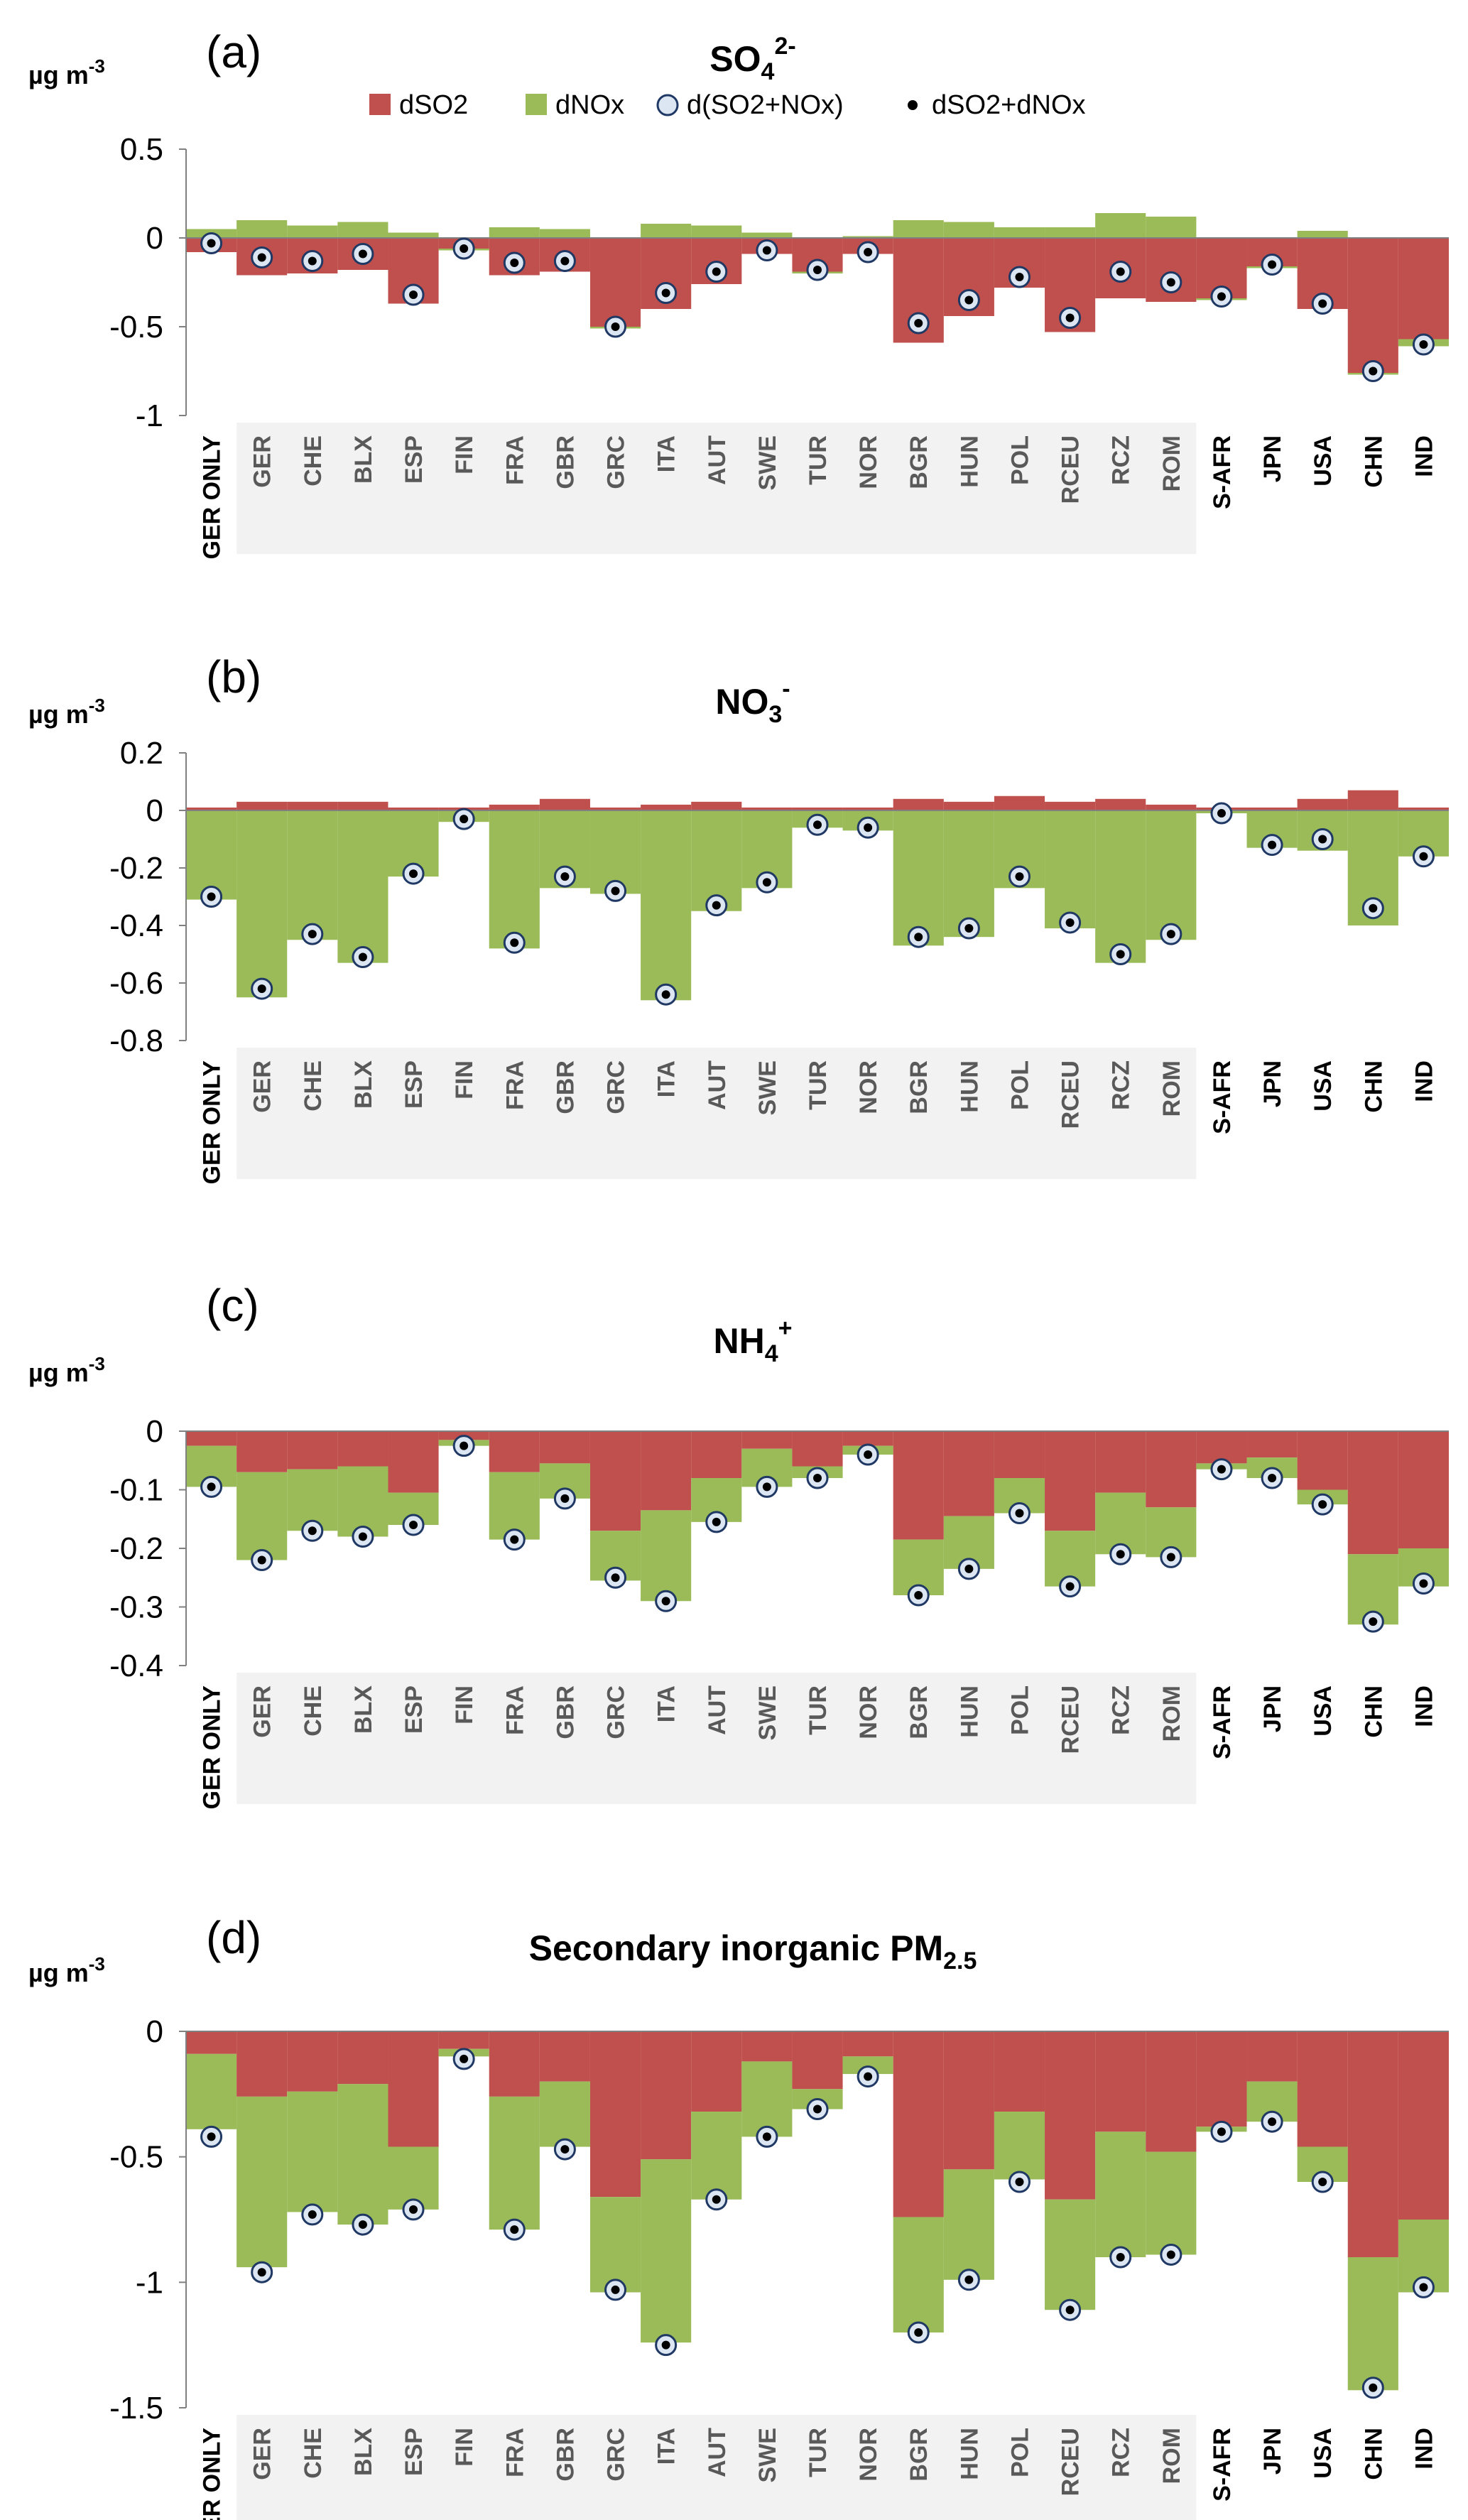 The image size is (1468, 2520). I want to click on x-tick-label: USA, so click(1323, 2453).